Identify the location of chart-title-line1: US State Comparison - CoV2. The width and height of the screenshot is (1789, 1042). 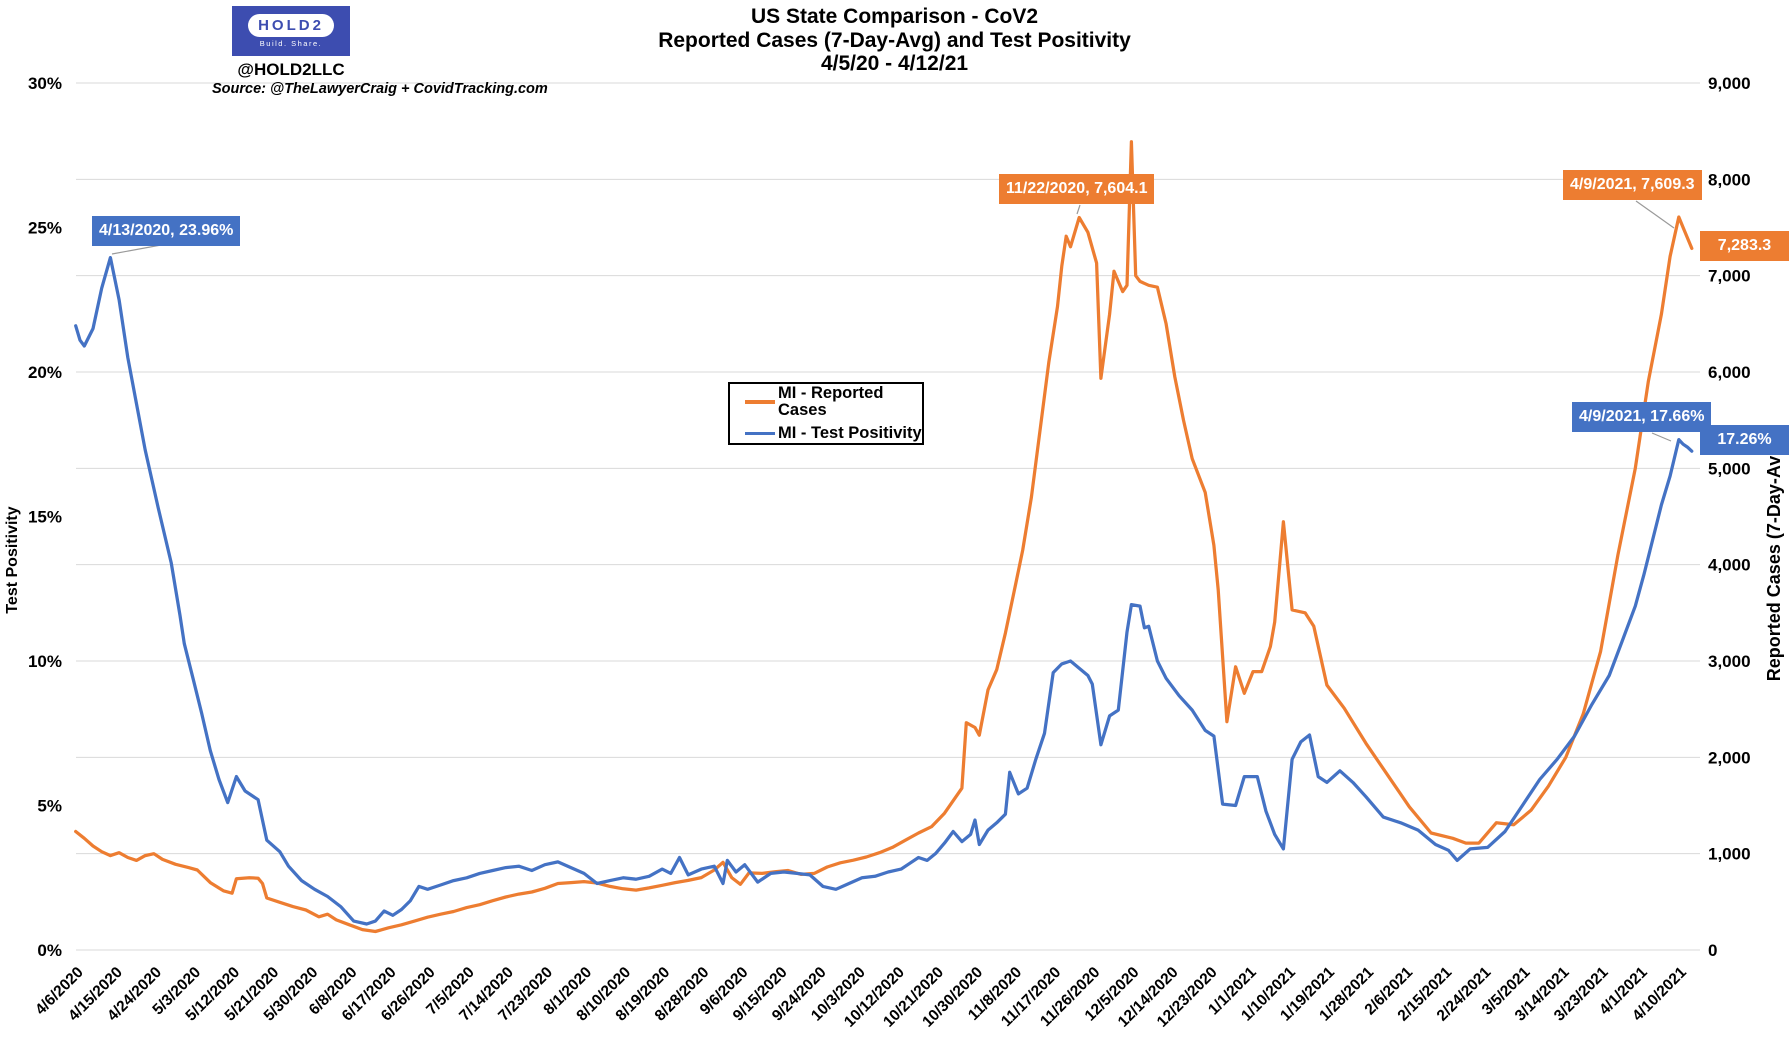
(894, 16).